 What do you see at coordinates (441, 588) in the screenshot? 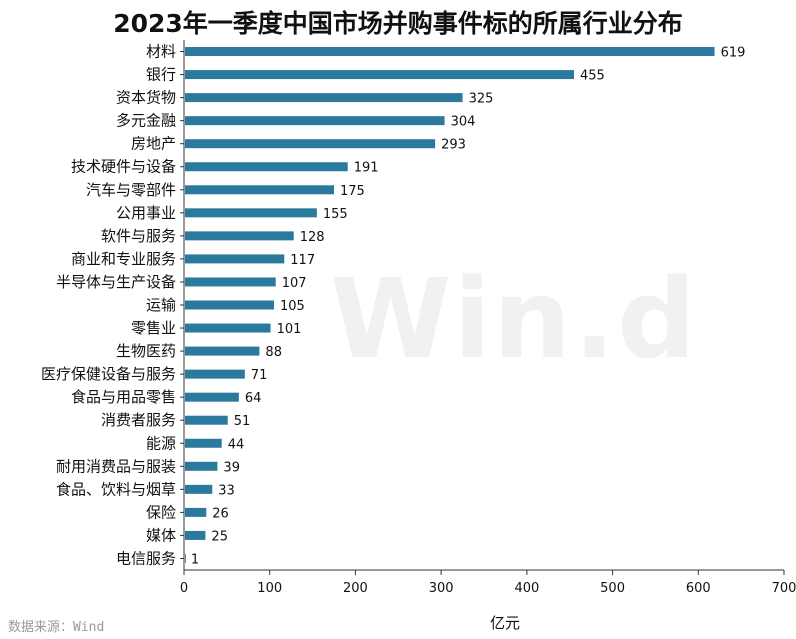
I see `x-tick-label: 300` at bounding box center [441, 588].